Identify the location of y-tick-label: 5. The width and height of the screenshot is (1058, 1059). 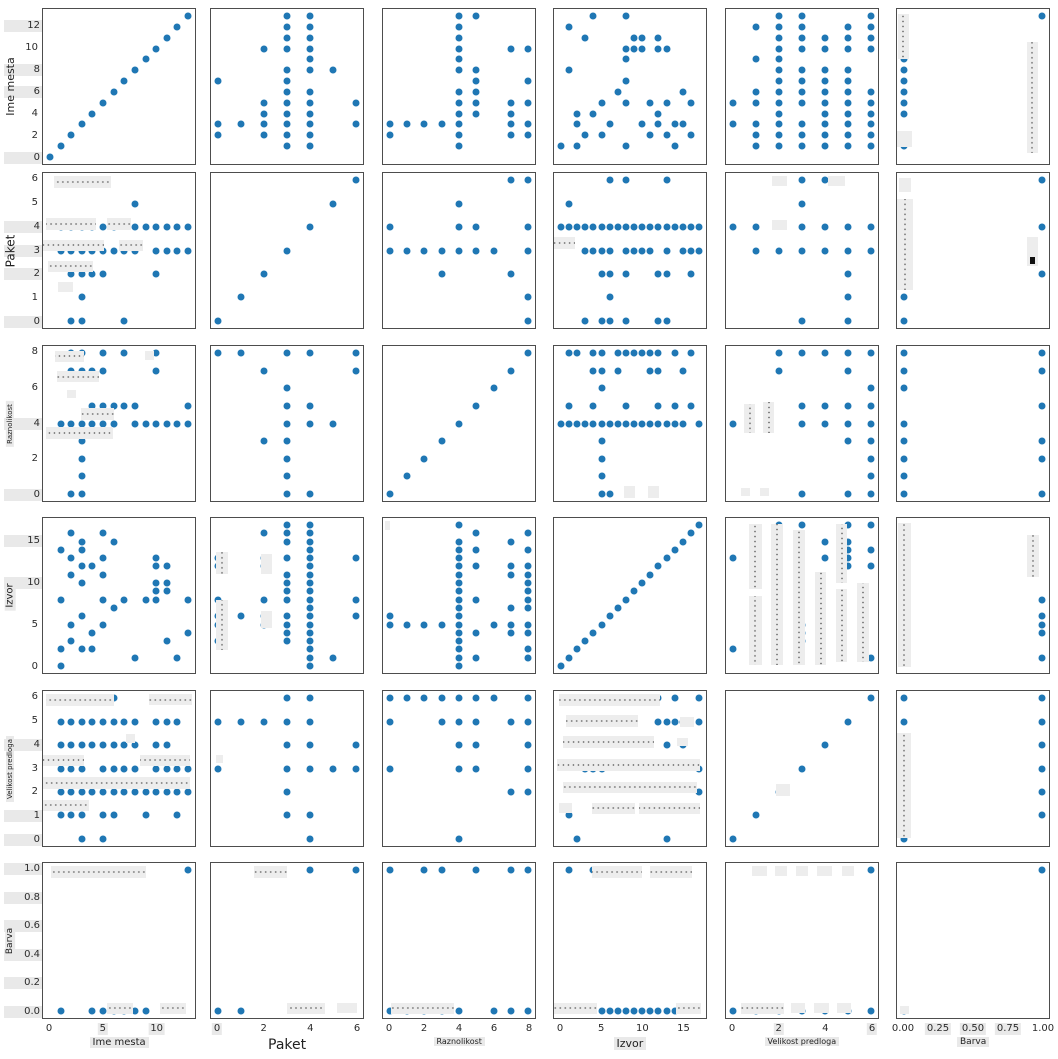
(34, 720).